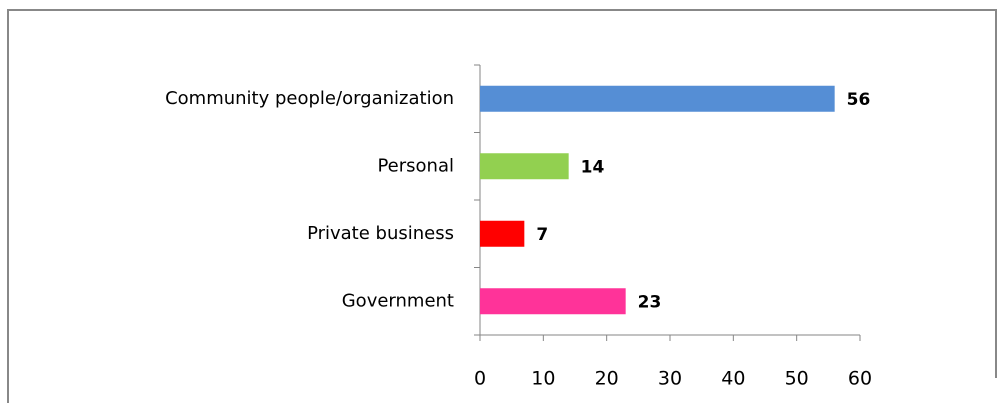 This screenshot has height=403, width=1005. I want to click on y-tick-label: Private business, so click(380, 233).